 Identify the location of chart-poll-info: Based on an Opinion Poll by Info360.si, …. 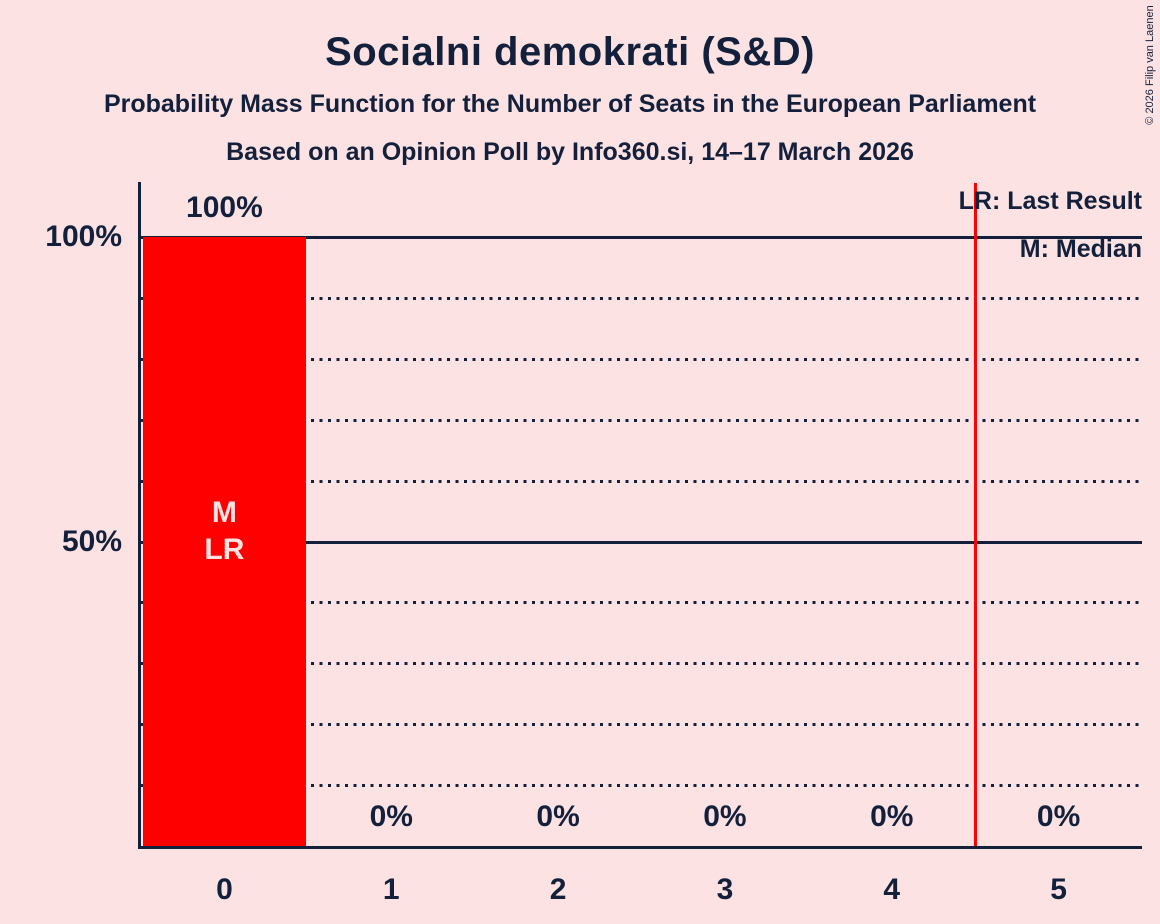
(570, 152).